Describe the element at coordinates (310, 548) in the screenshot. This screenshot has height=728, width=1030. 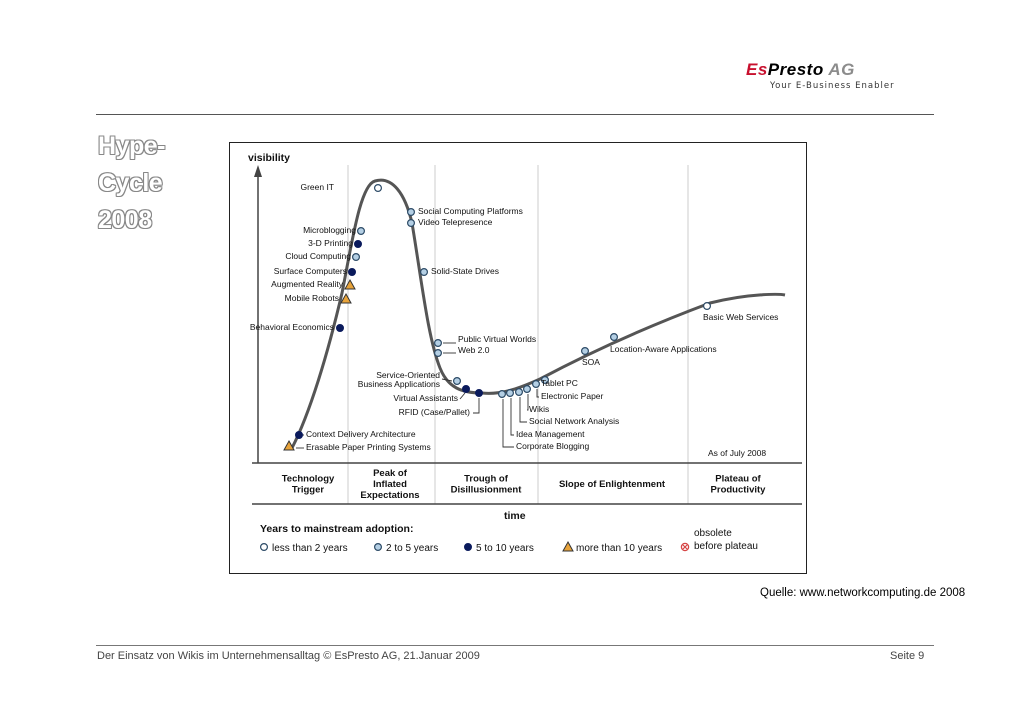
I see `legend-label: less than 2 years` at that location.